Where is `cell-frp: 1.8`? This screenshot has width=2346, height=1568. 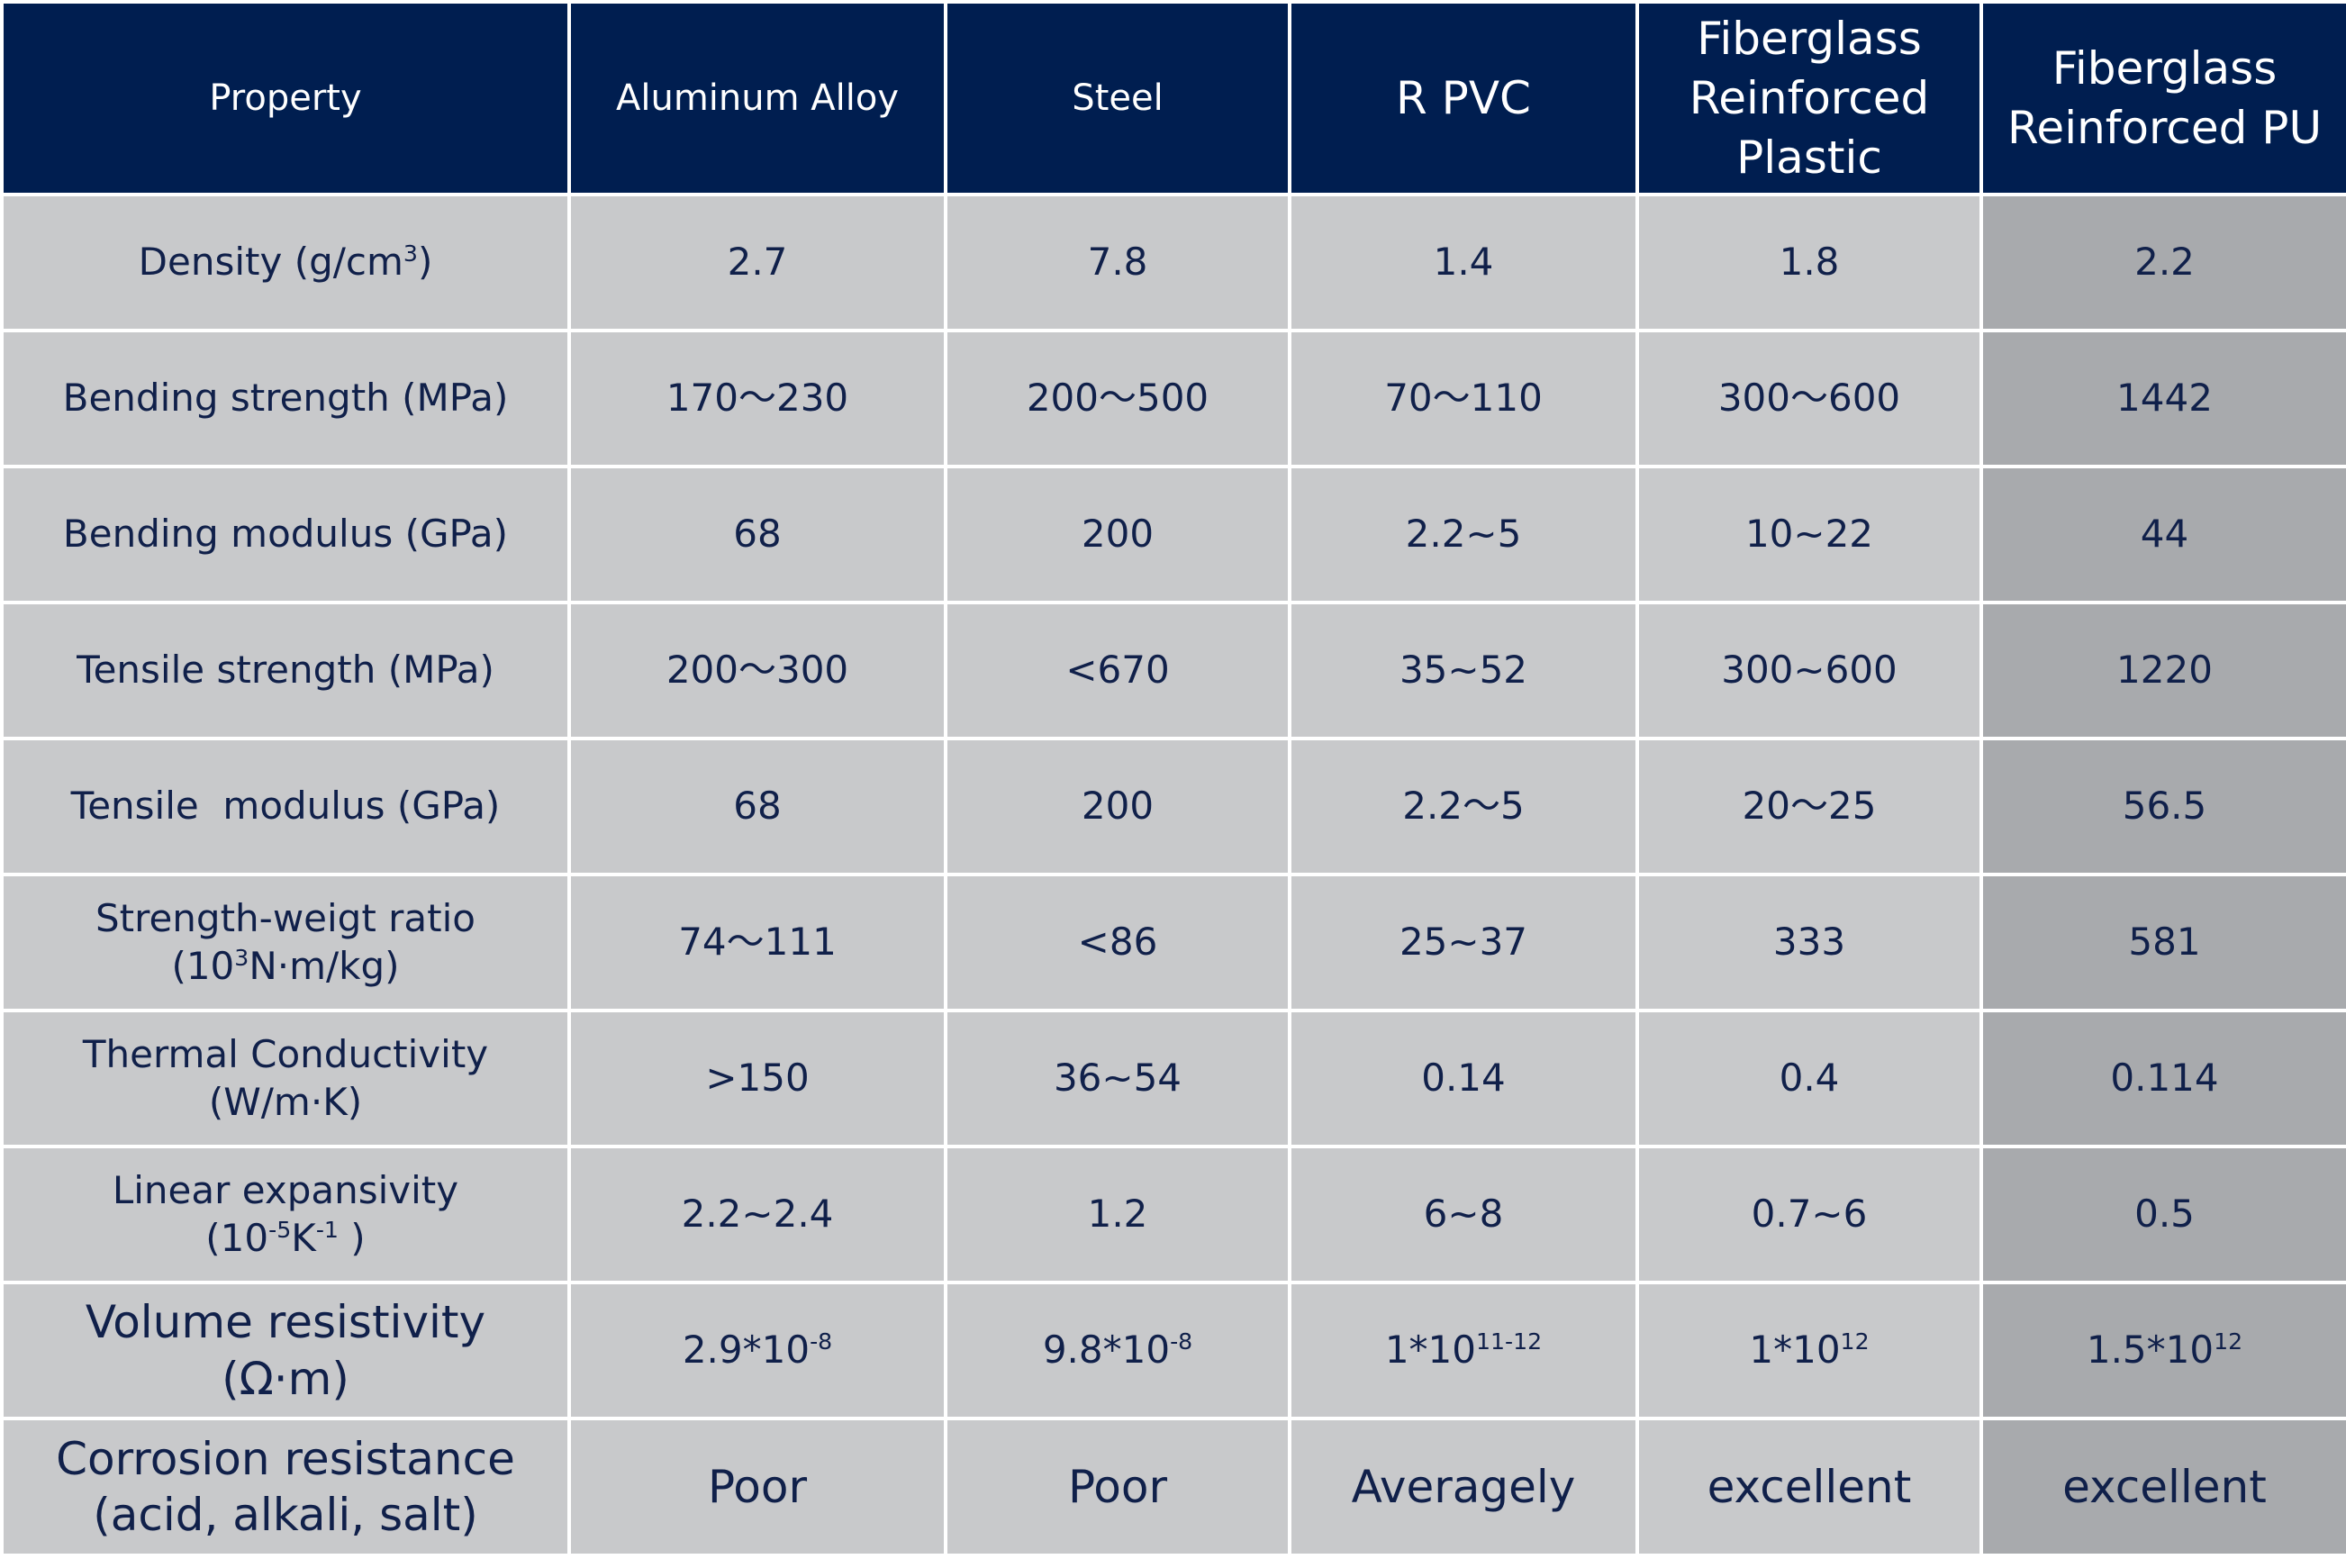 cell-frp: 1.8 is located at coordinates (1809, 262).